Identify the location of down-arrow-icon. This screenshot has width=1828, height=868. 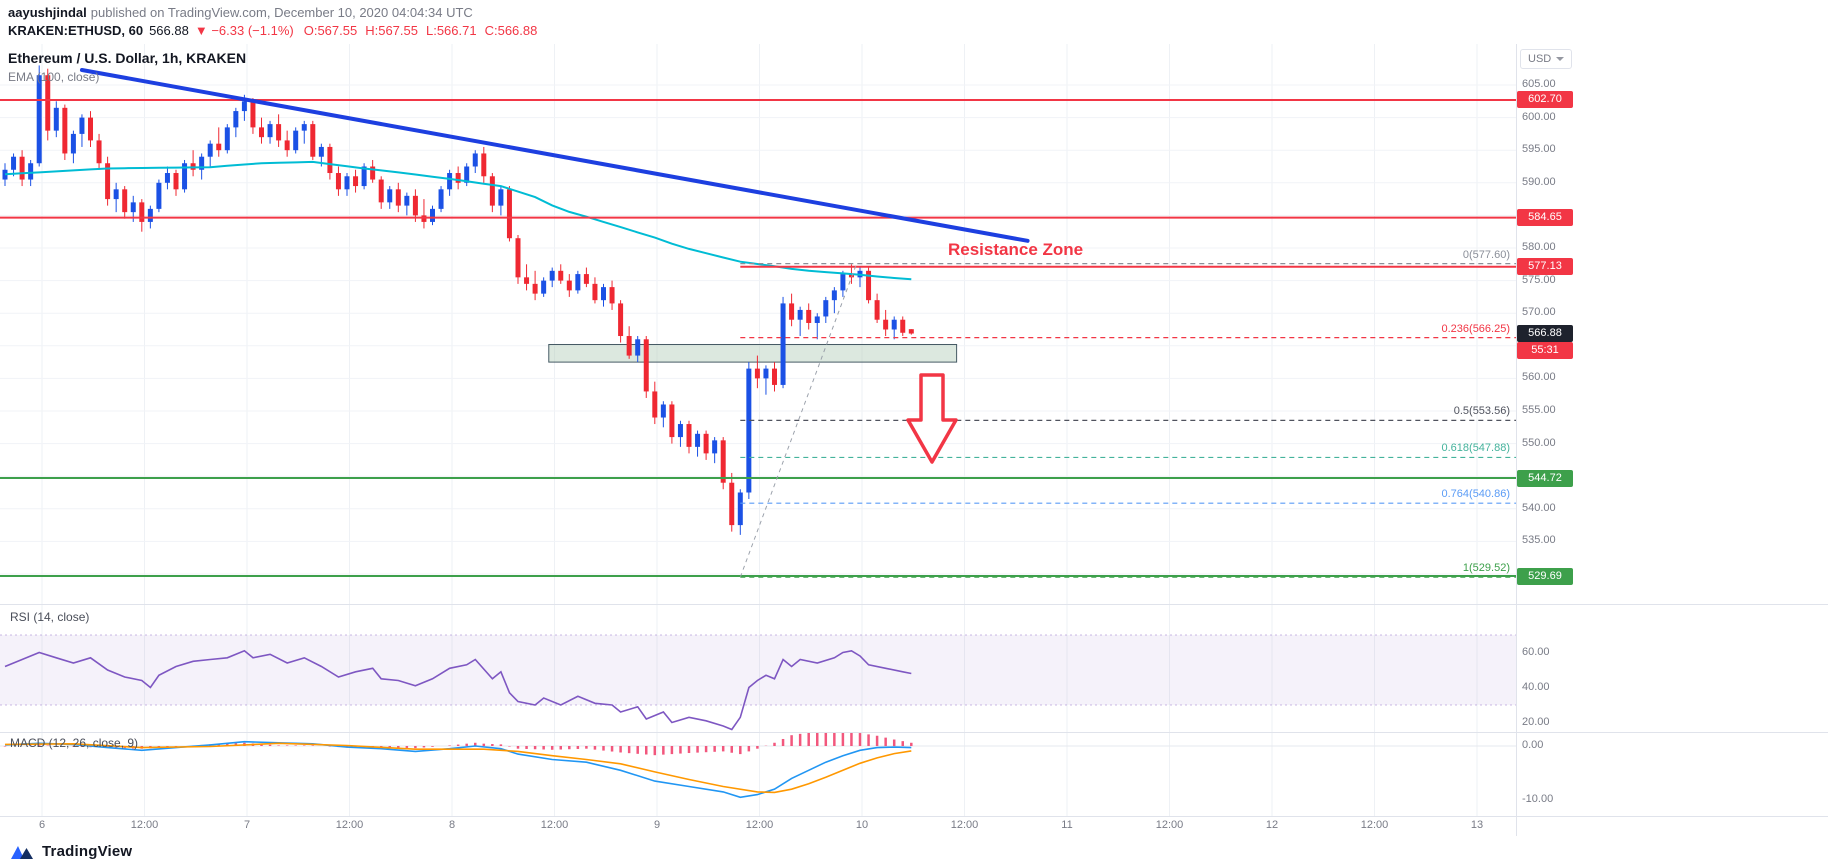
(932, 418).